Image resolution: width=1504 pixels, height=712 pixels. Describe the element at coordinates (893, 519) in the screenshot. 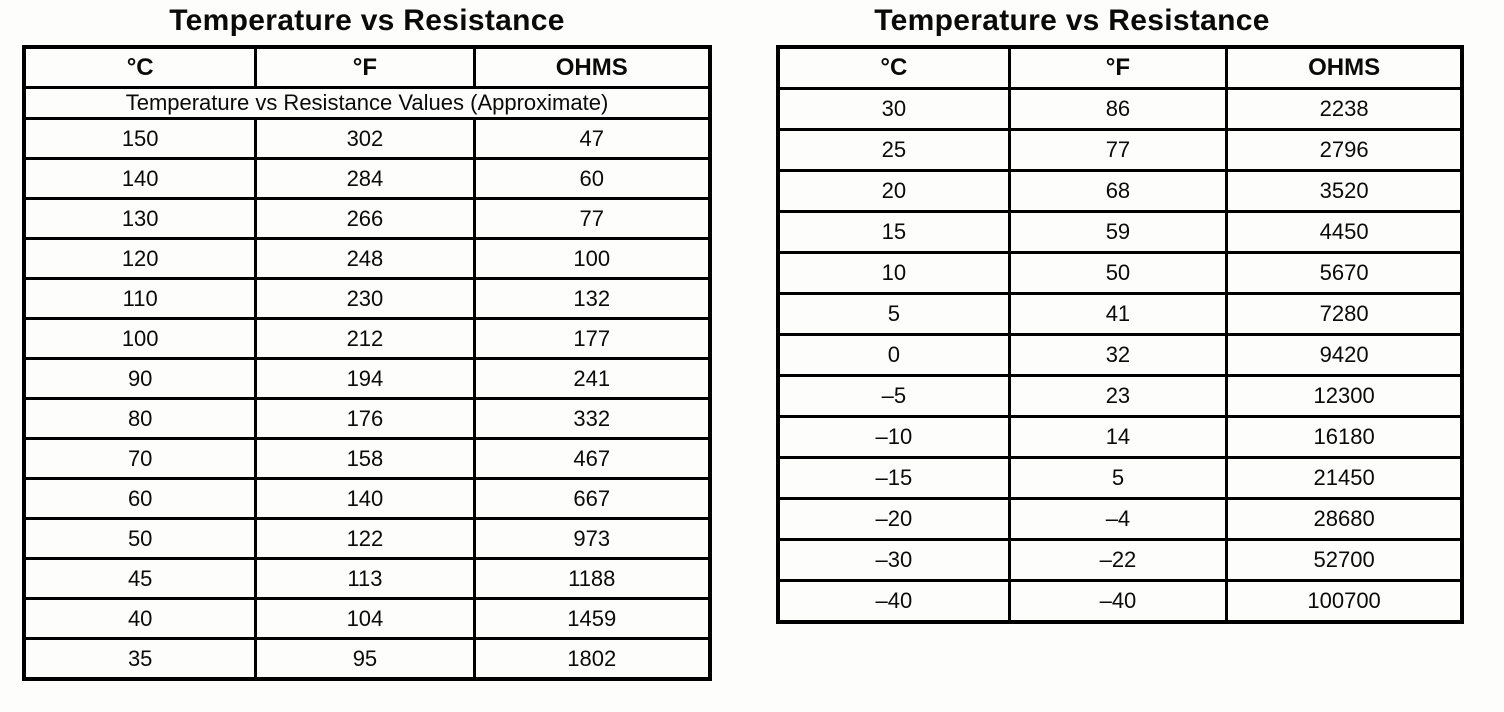

I see `table-cell: –20` at that location.